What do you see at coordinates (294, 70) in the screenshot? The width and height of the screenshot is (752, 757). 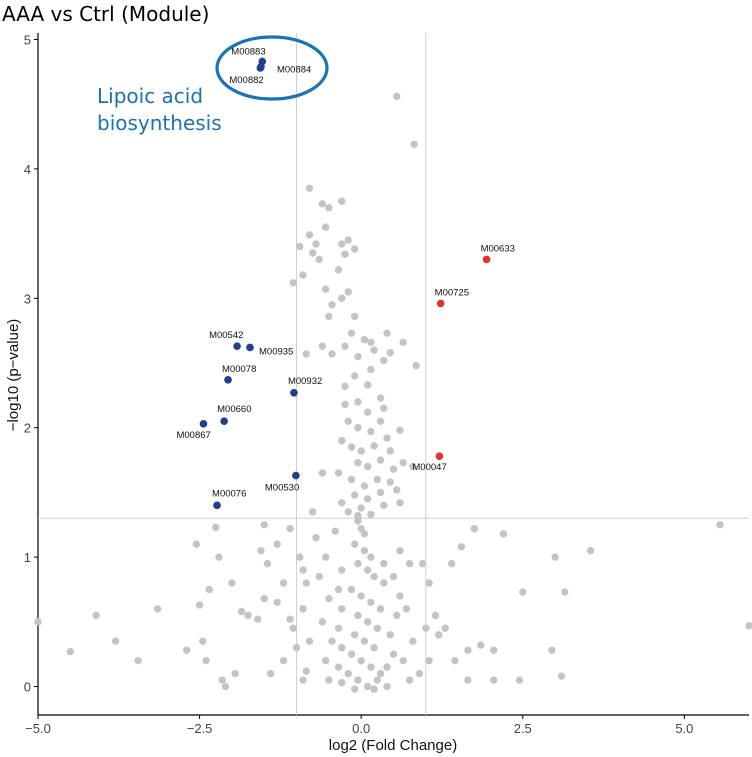 I see `label-m00884: M00884` at bounding box center [294, 70].